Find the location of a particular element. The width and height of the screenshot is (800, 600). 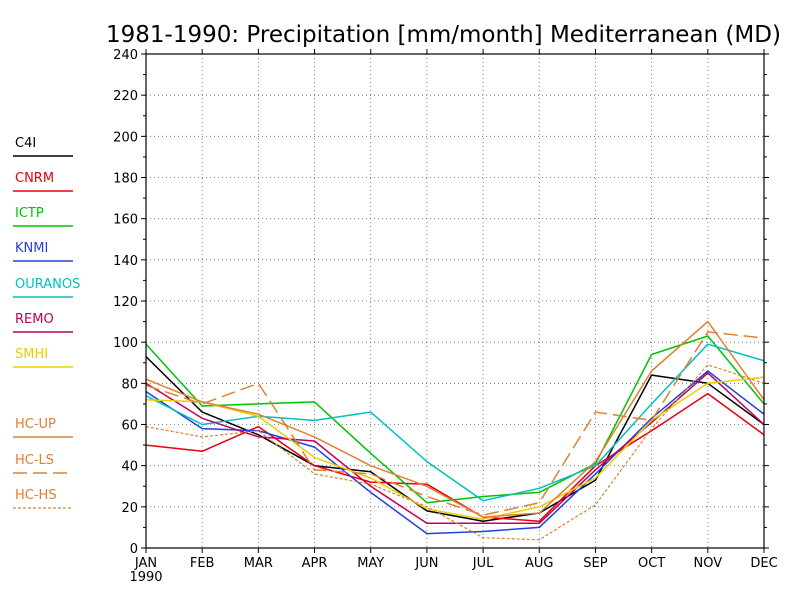

x-tick-labels: JAN FEB MAR APR MAY JUN JUL AUG SEP OCT NOV DEC 1990 is located at coordinates (453, 570).